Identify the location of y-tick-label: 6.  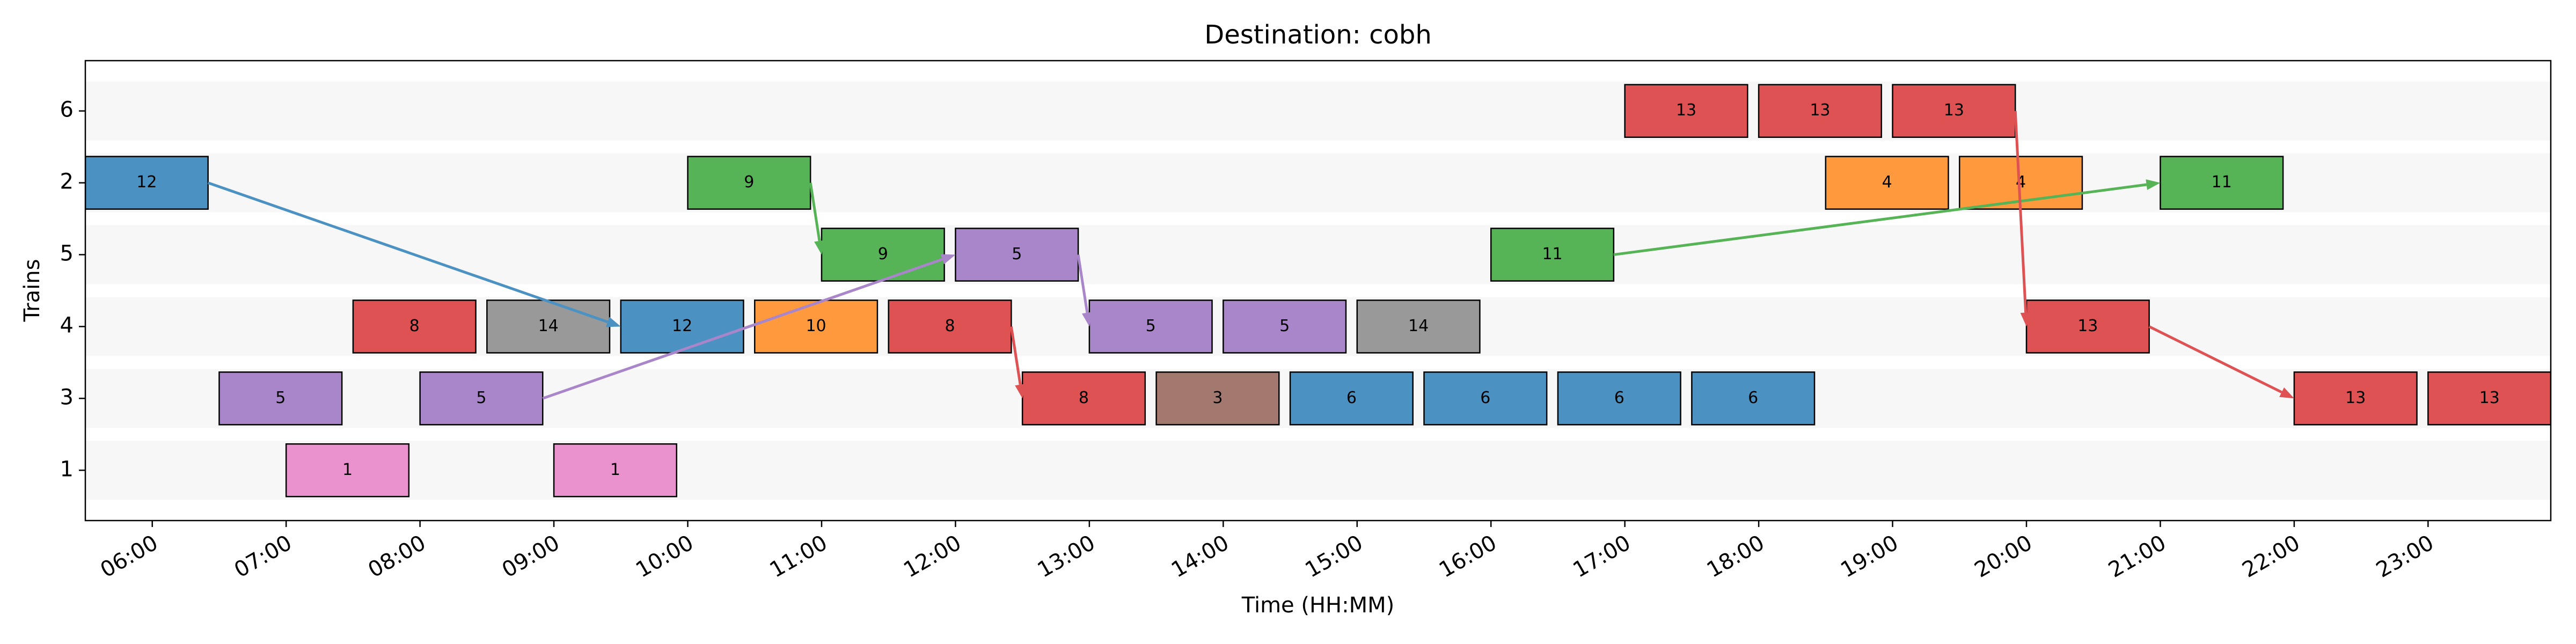
(67, 110).